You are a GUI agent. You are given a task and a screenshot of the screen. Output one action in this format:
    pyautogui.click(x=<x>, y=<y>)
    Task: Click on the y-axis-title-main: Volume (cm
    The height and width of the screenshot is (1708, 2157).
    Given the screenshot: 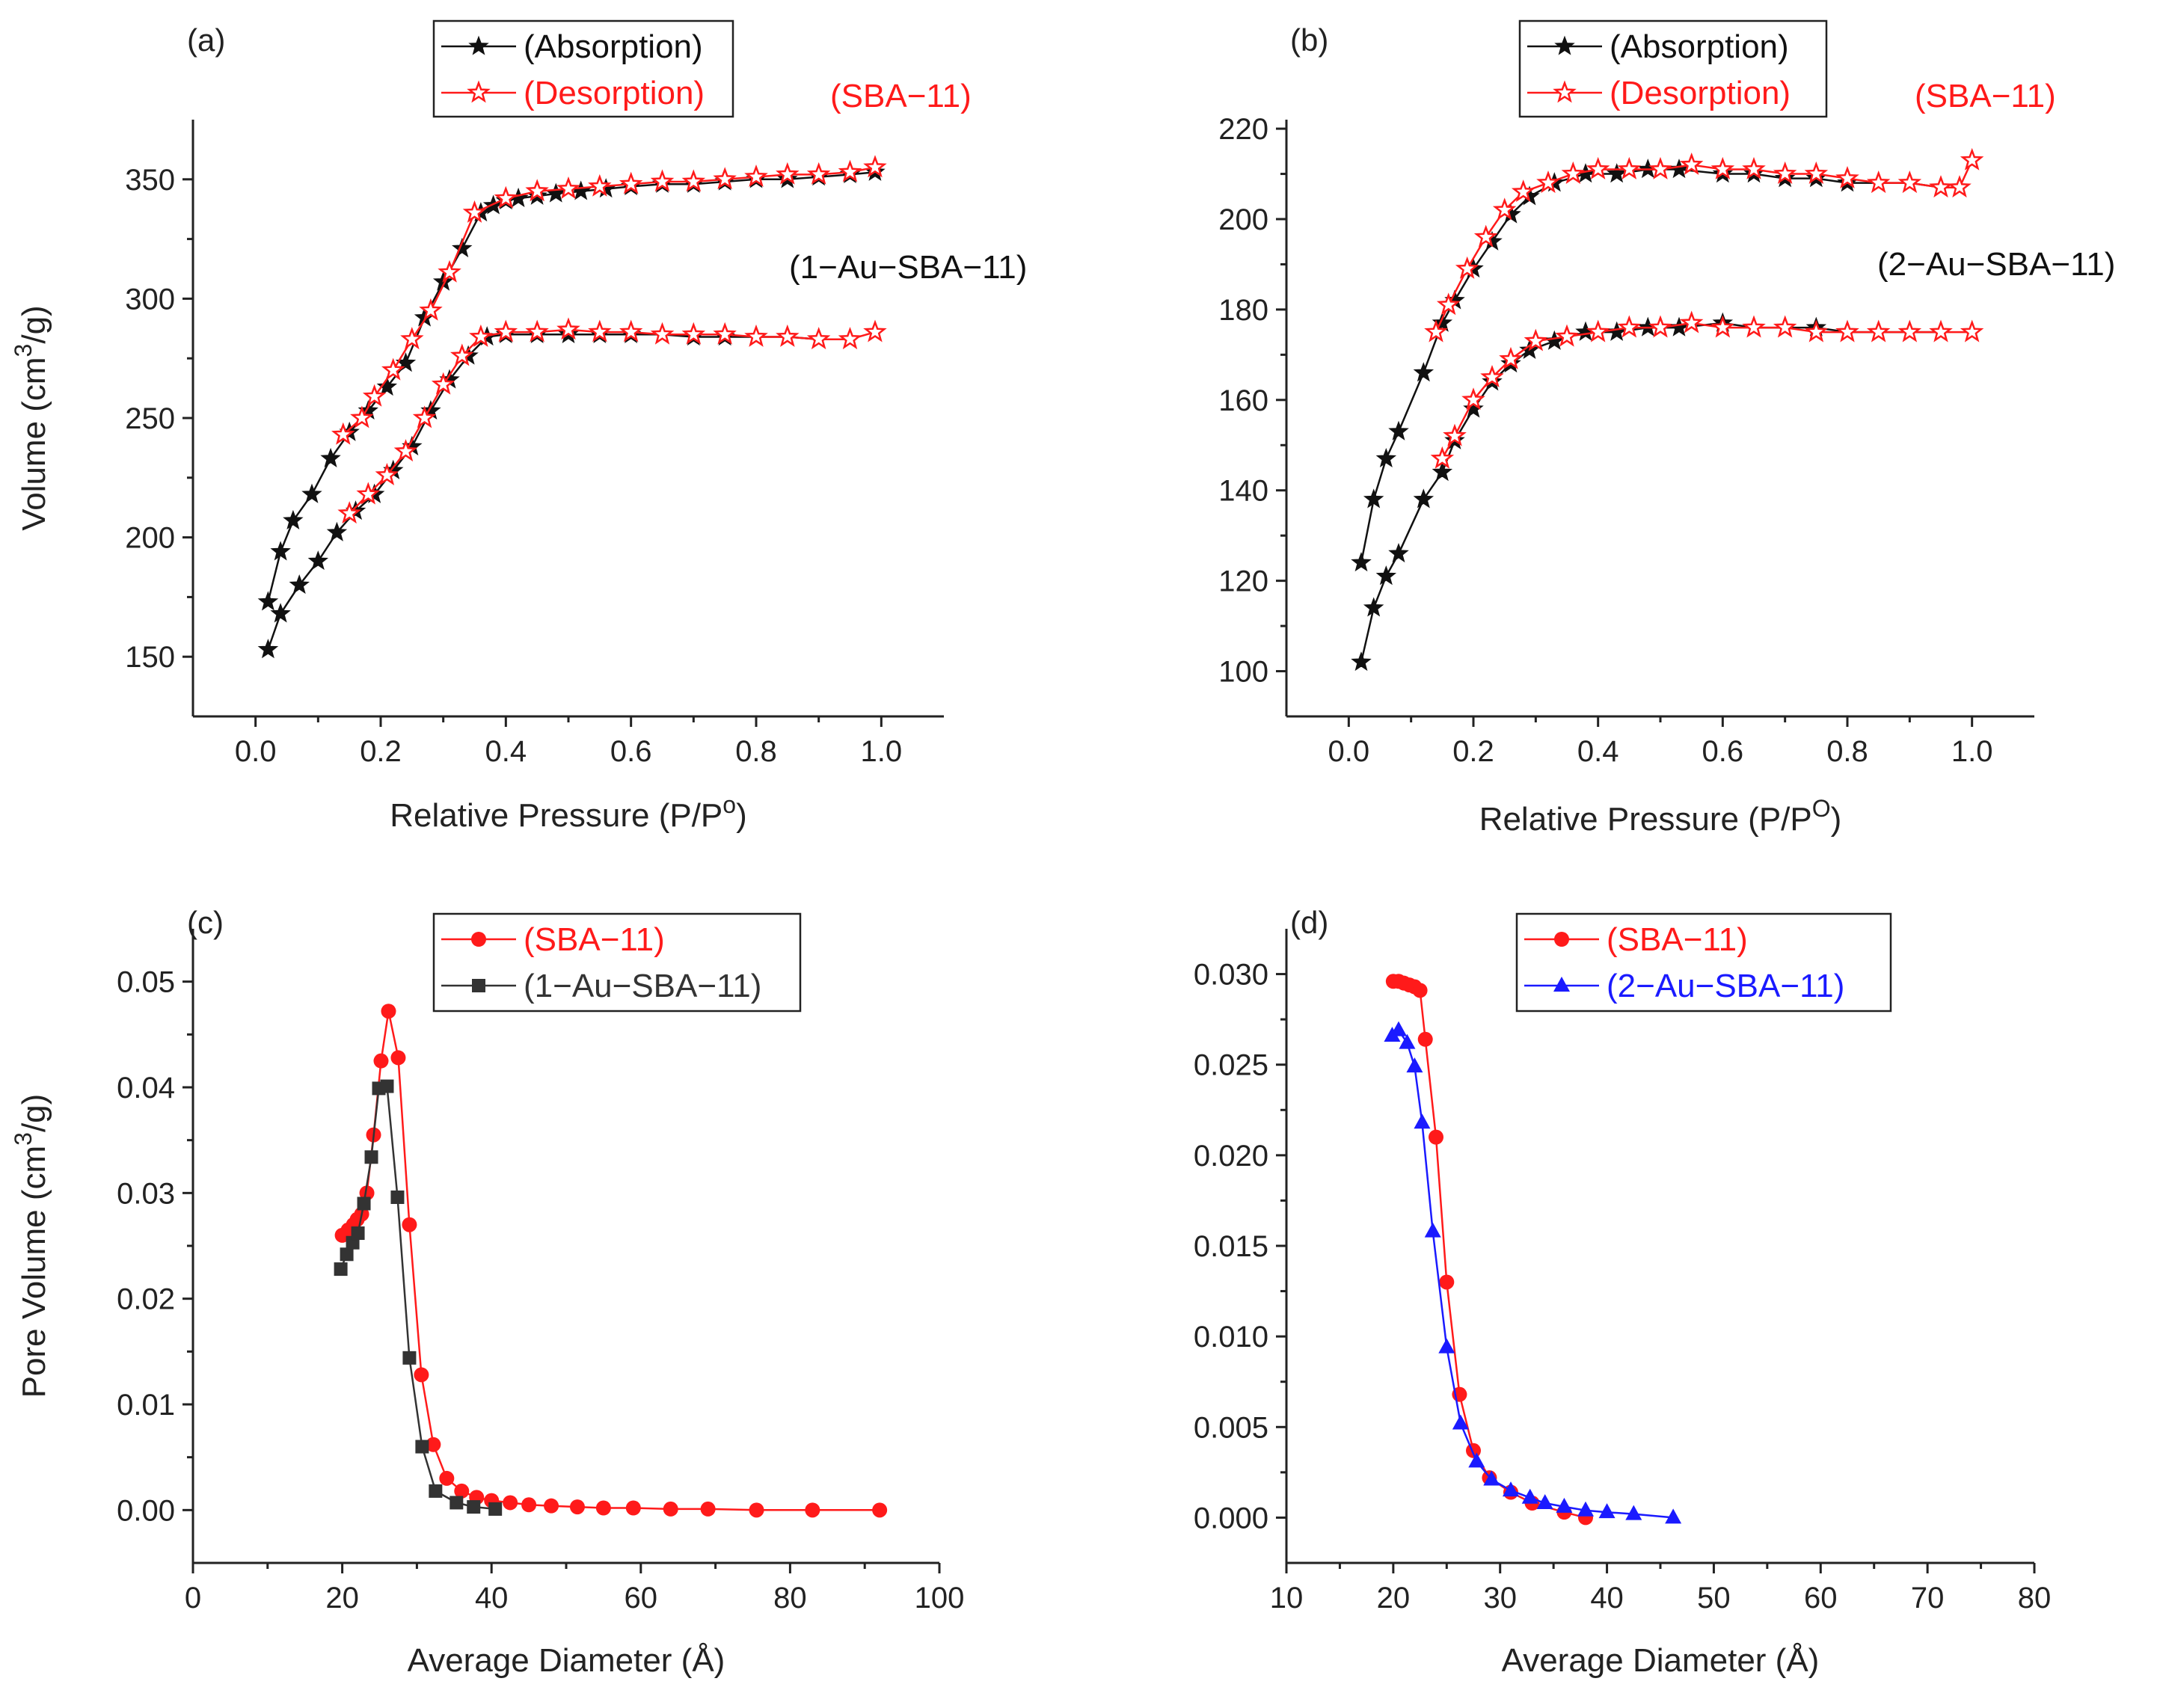 What is the action you would take?
    pyautogui.click(x=34, y=443)
    